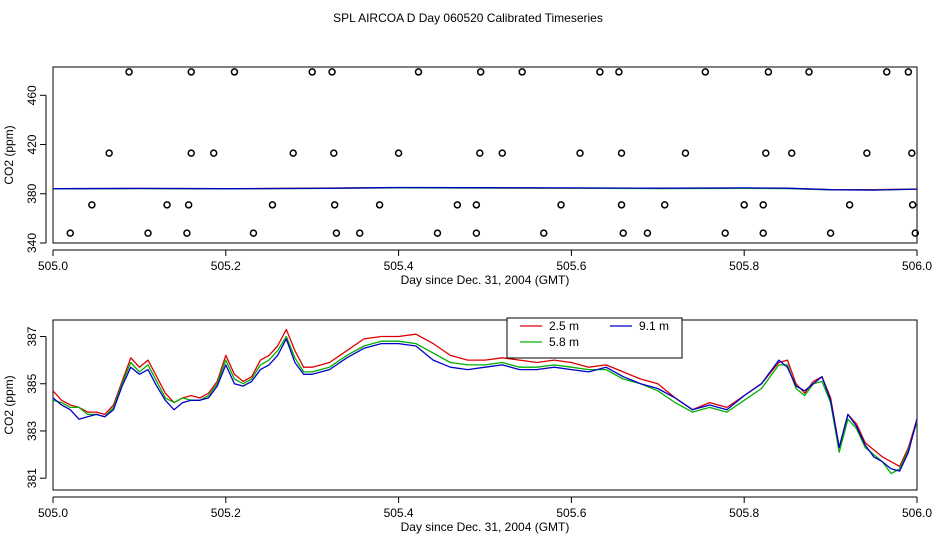  Describe the element at coordinates (32, 336) in the screenshot. I see `y-tick-label: 387` at that location.